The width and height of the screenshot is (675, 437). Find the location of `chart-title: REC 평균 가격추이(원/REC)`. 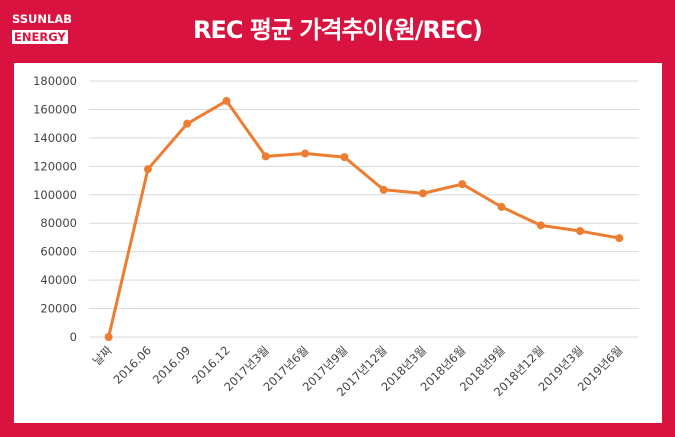

chart-title: REC 평균 가격추이(원/REC) is located at coordinates (338, 30).